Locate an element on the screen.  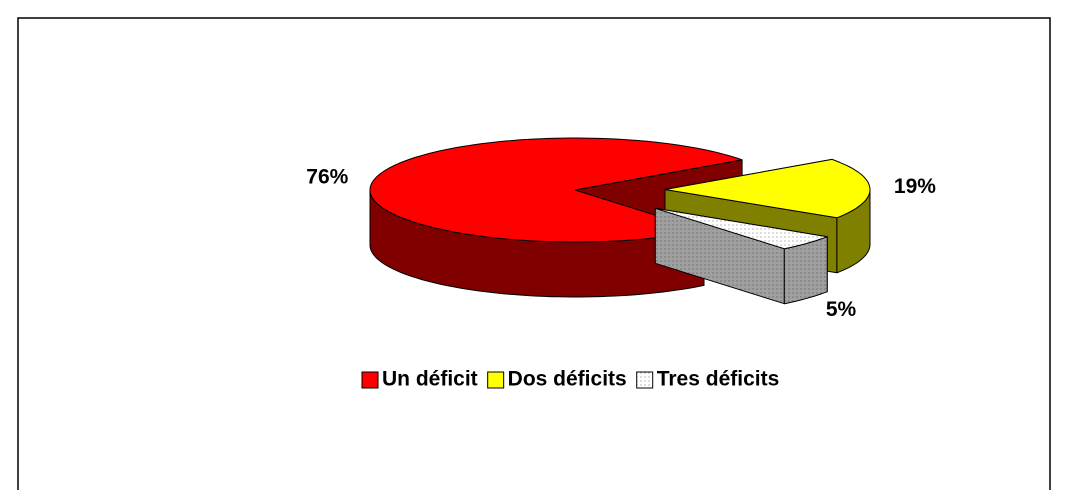
legend-label: Un déficit is located at coordinates (430, 379).